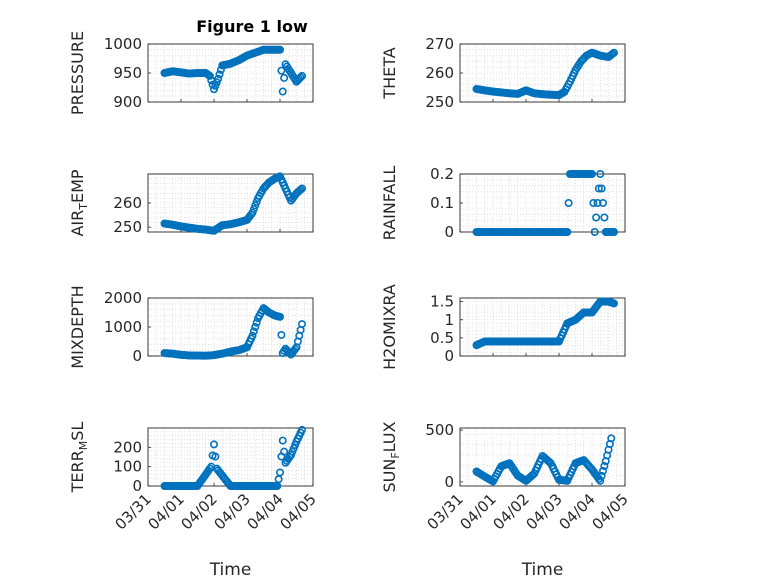 The image size is (778, 583). I want to click on y-axis-label-subscript: T, so click(83, 207).